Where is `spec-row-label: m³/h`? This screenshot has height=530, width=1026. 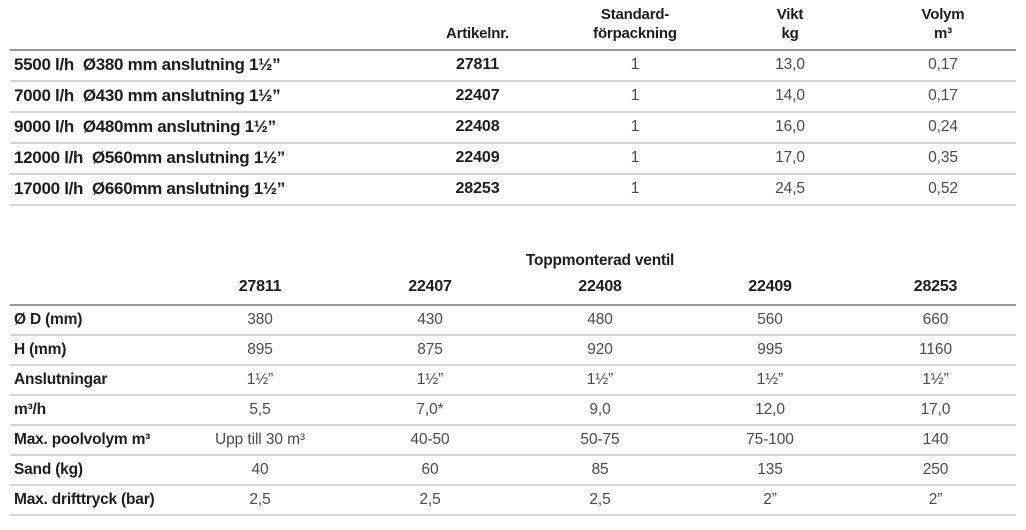
spec-row-label: m³/h is located at coordinates (92, 410).